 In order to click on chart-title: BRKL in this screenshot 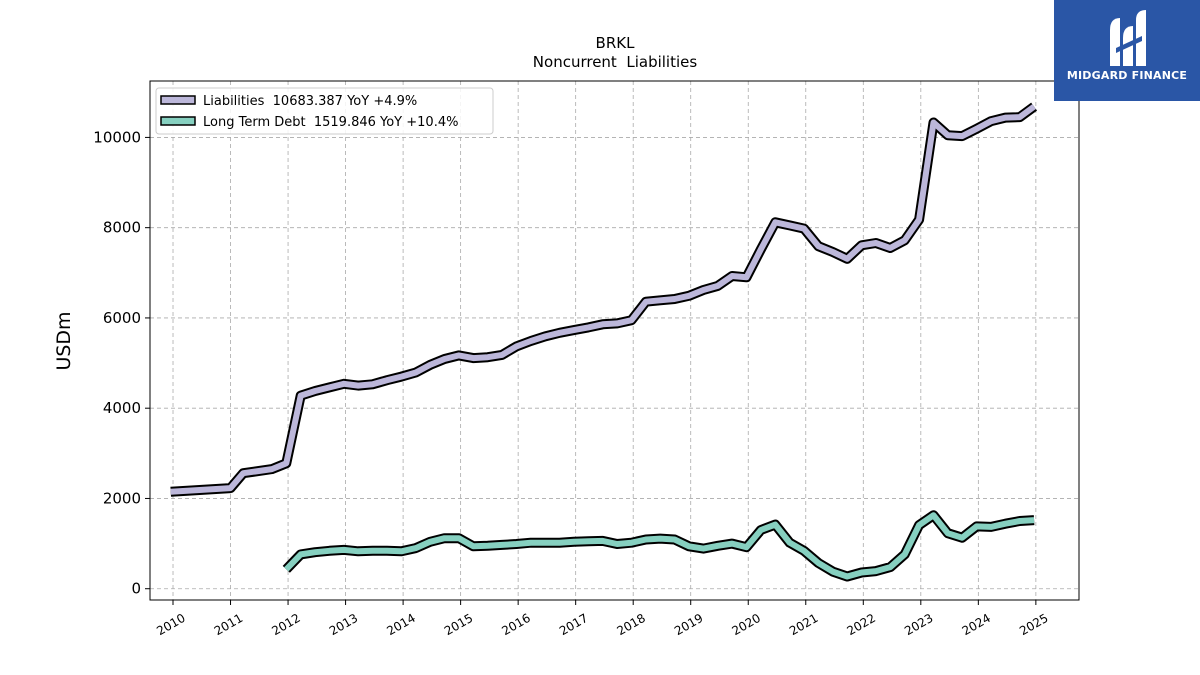, I will do `click(616, 43)`.